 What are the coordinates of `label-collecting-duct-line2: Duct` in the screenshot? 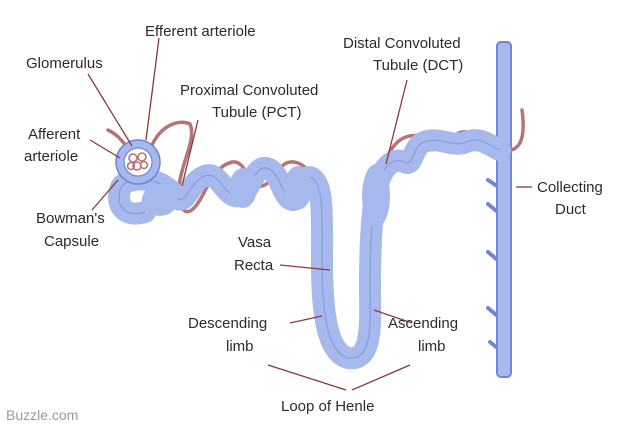 It's located at (571, 209).